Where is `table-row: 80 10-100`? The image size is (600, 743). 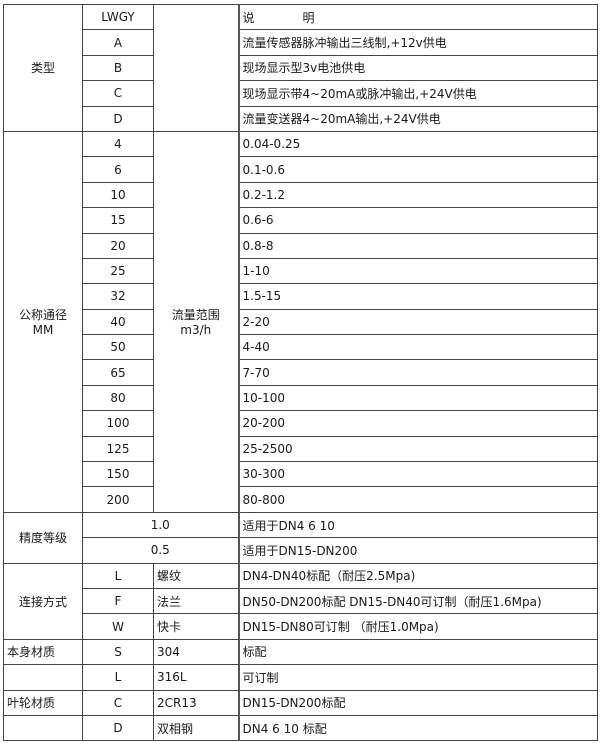
table-row: 80 10-100 is located at coordinates (301, 398).